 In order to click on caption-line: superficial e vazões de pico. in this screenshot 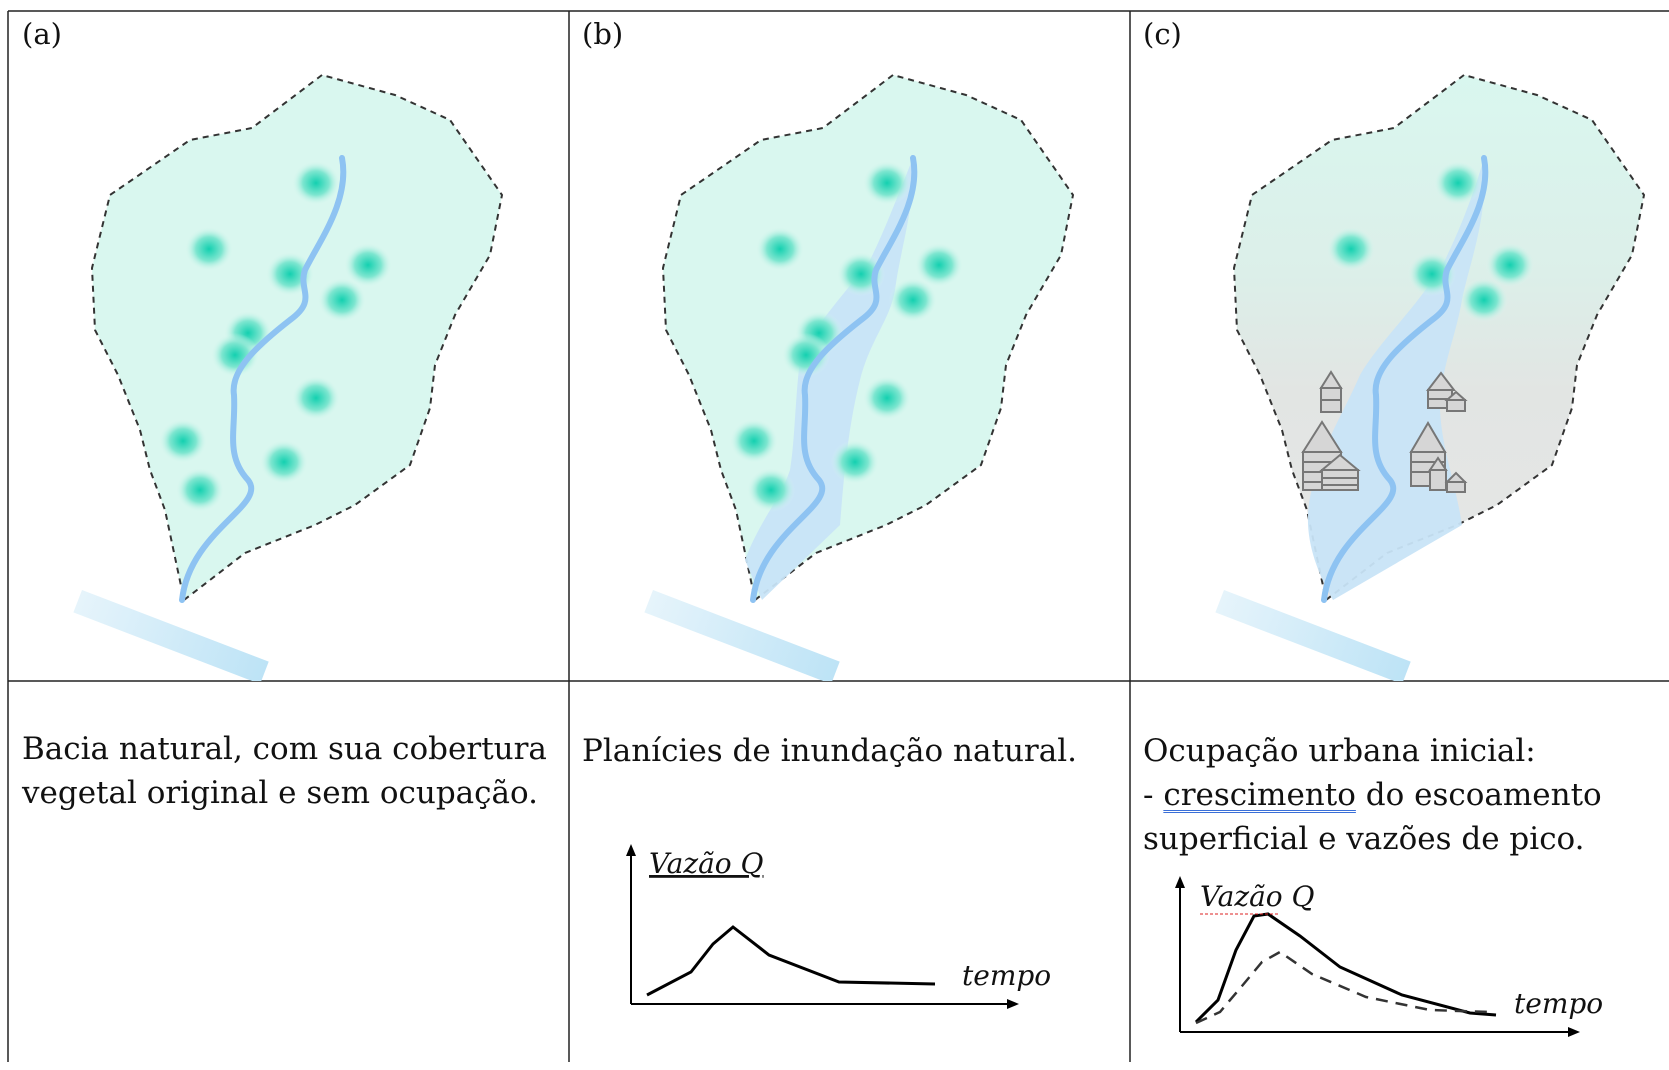, I will do `click(1364, 839)`.